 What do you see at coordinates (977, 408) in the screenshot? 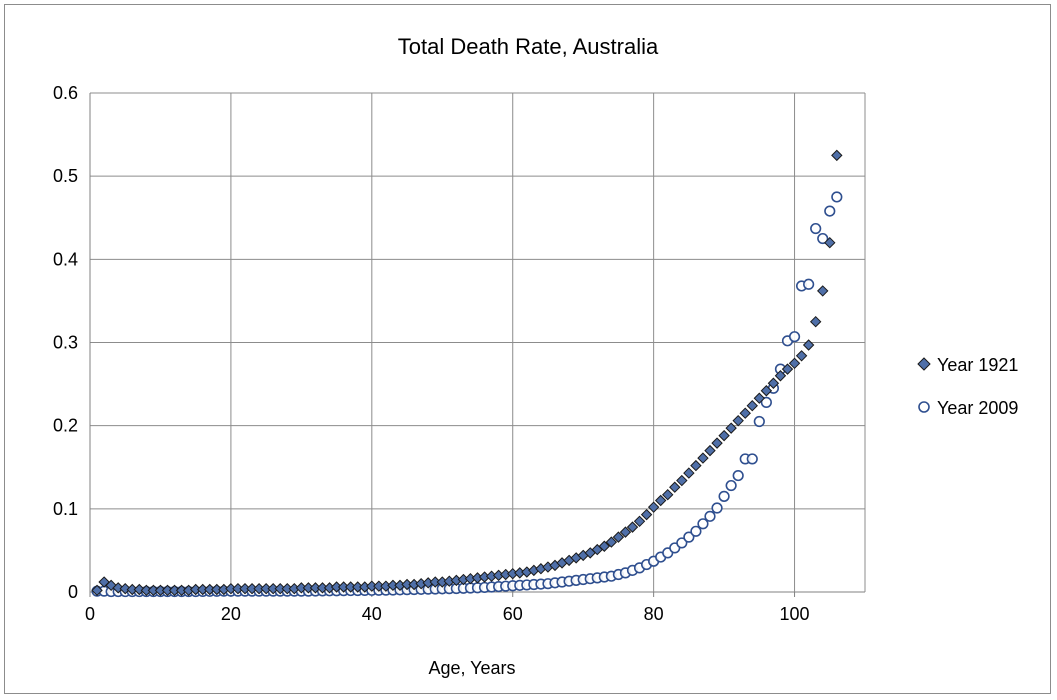
I see `legend-label-2009: Year 2009` at bounding box center [977, 408].